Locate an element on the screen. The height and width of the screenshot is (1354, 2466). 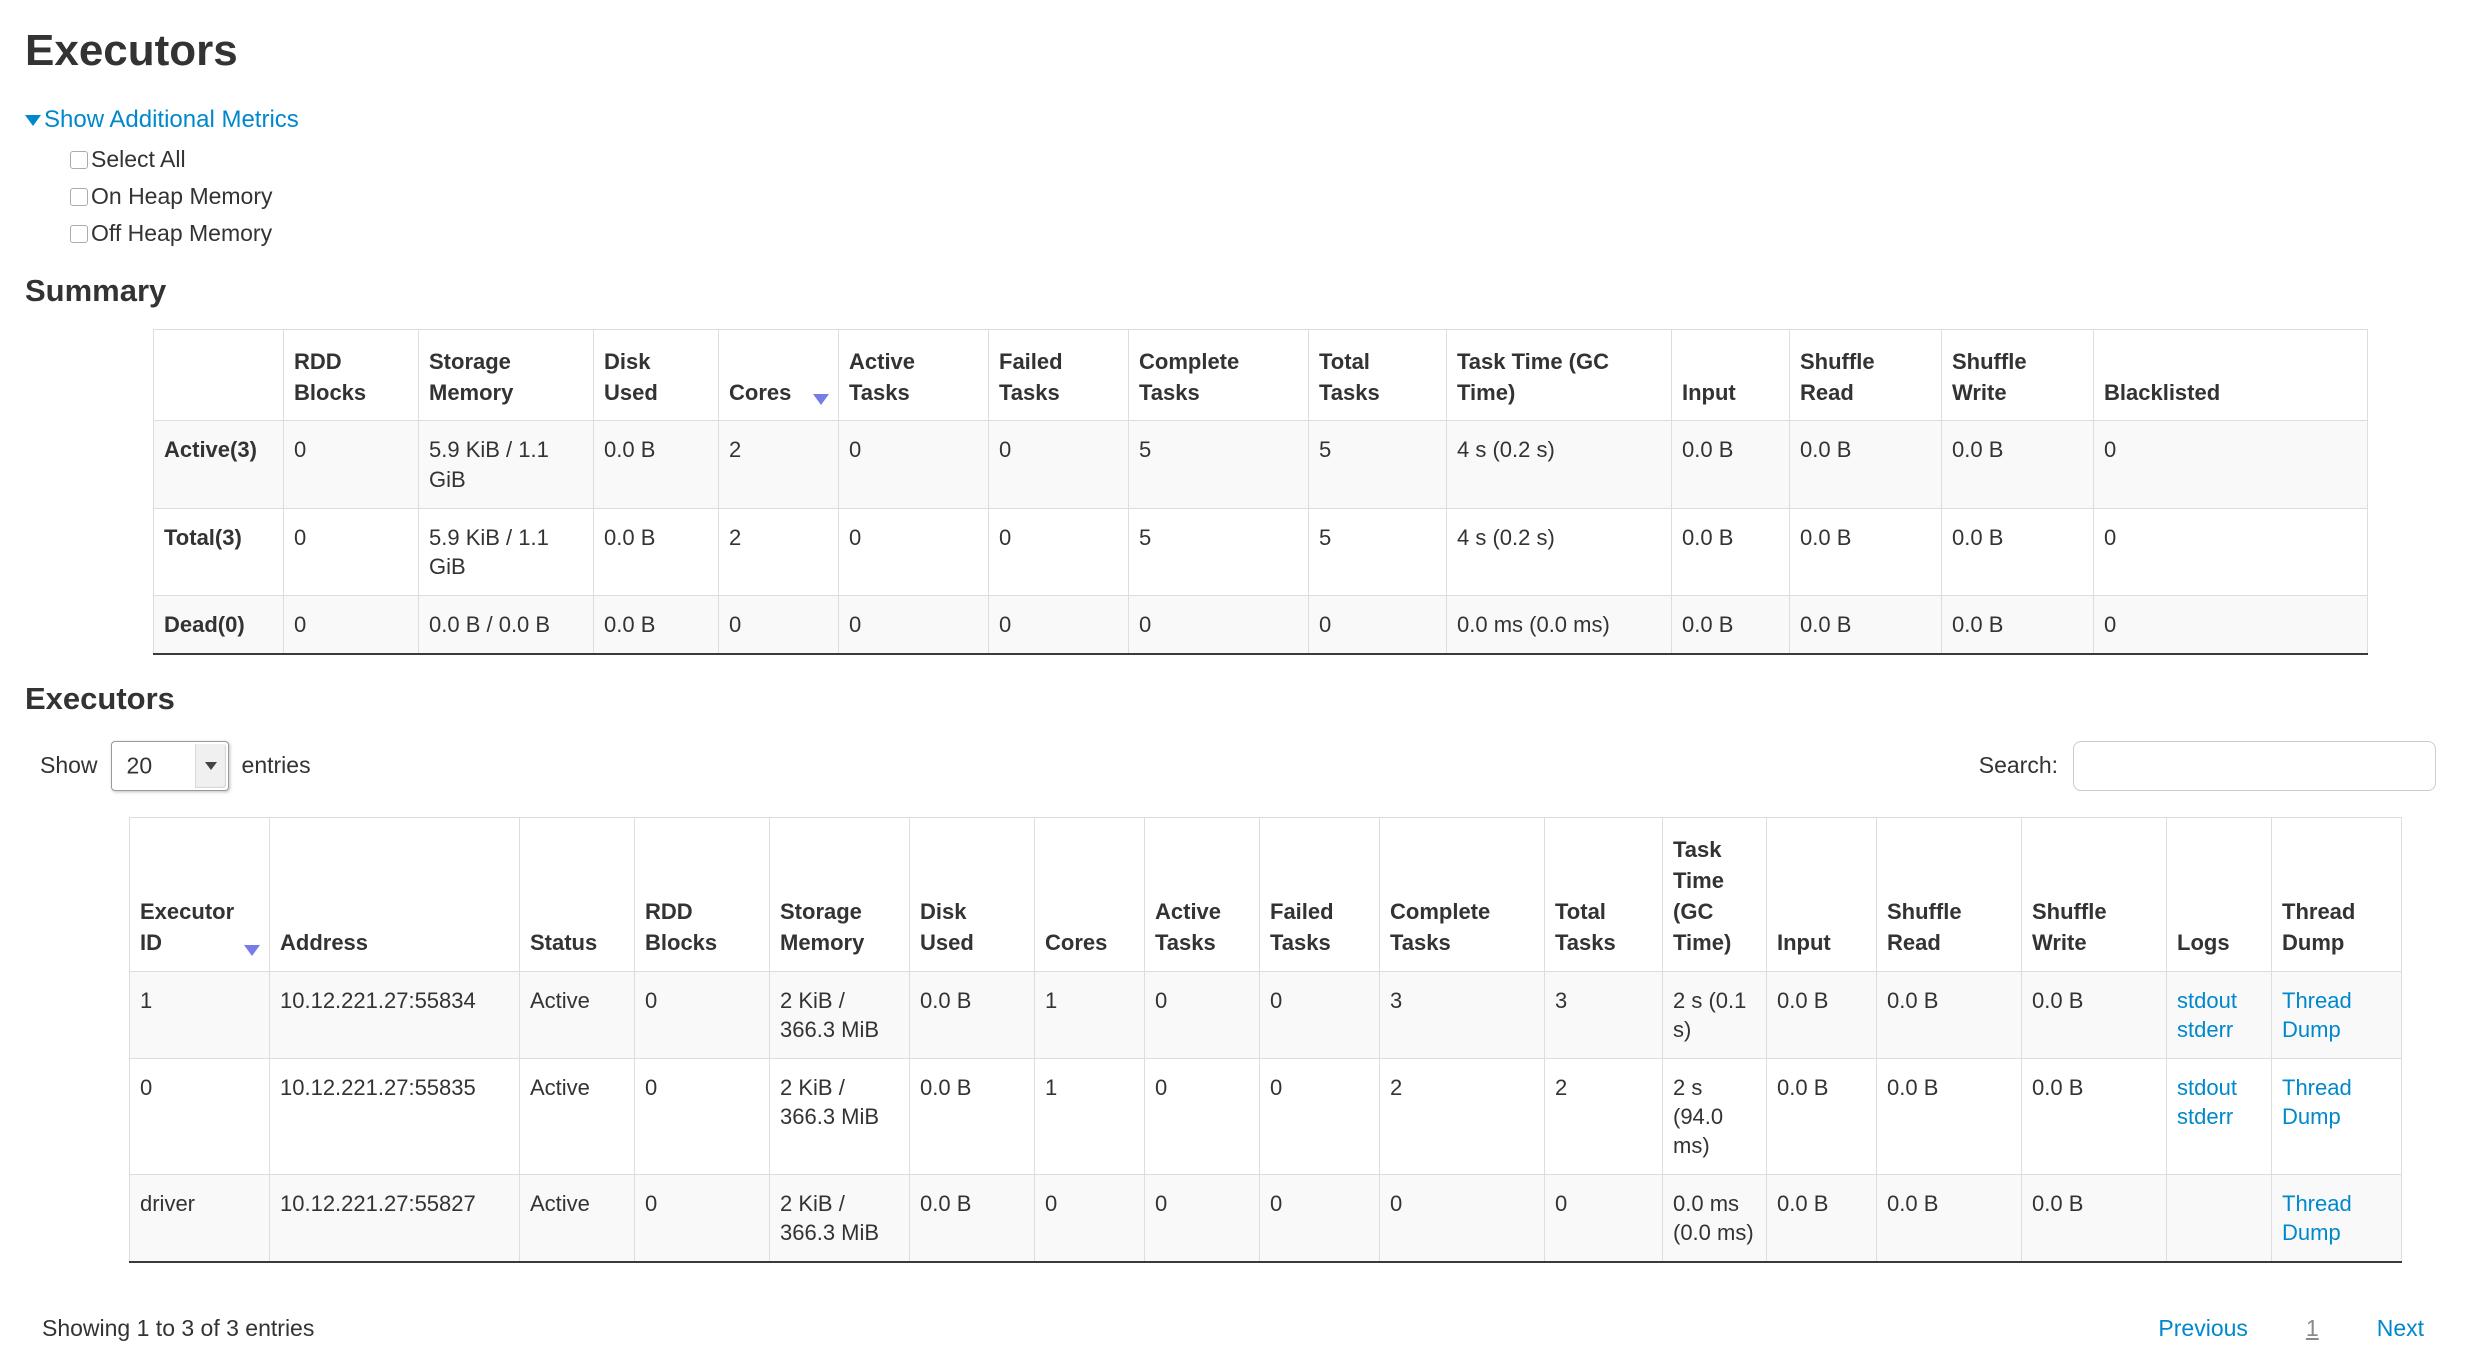
summary-col-rdd-blocks: RDD Blocks is located at coordinates (351, 375).